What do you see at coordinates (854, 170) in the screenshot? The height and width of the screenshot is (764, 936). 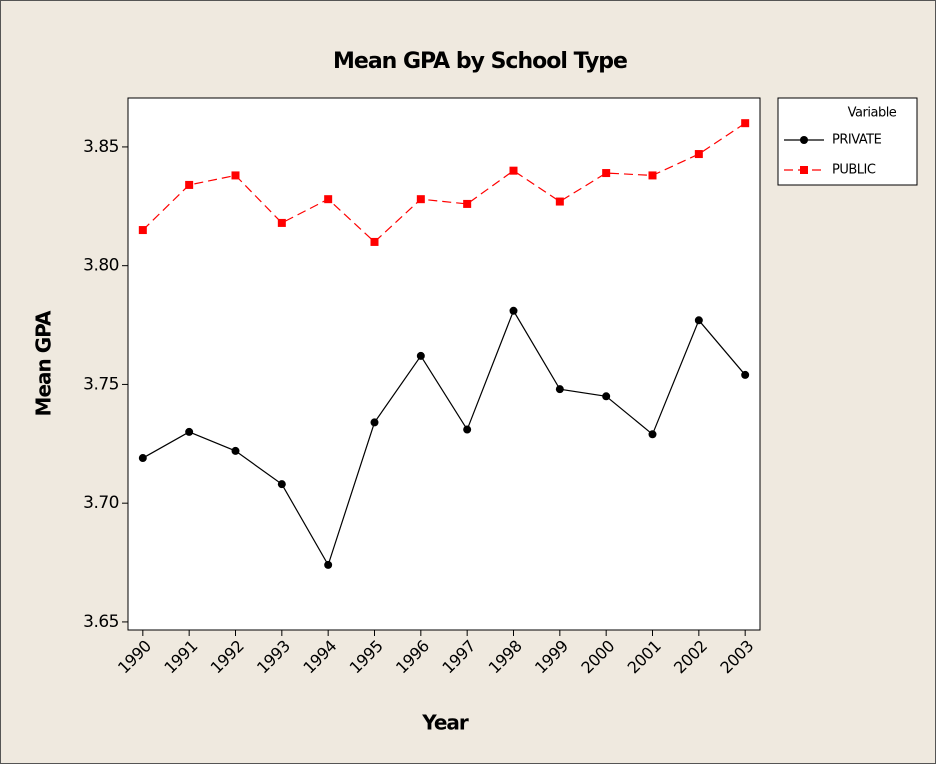 I see `legend-label: PUBLIC` at bounding box center [854, 170].